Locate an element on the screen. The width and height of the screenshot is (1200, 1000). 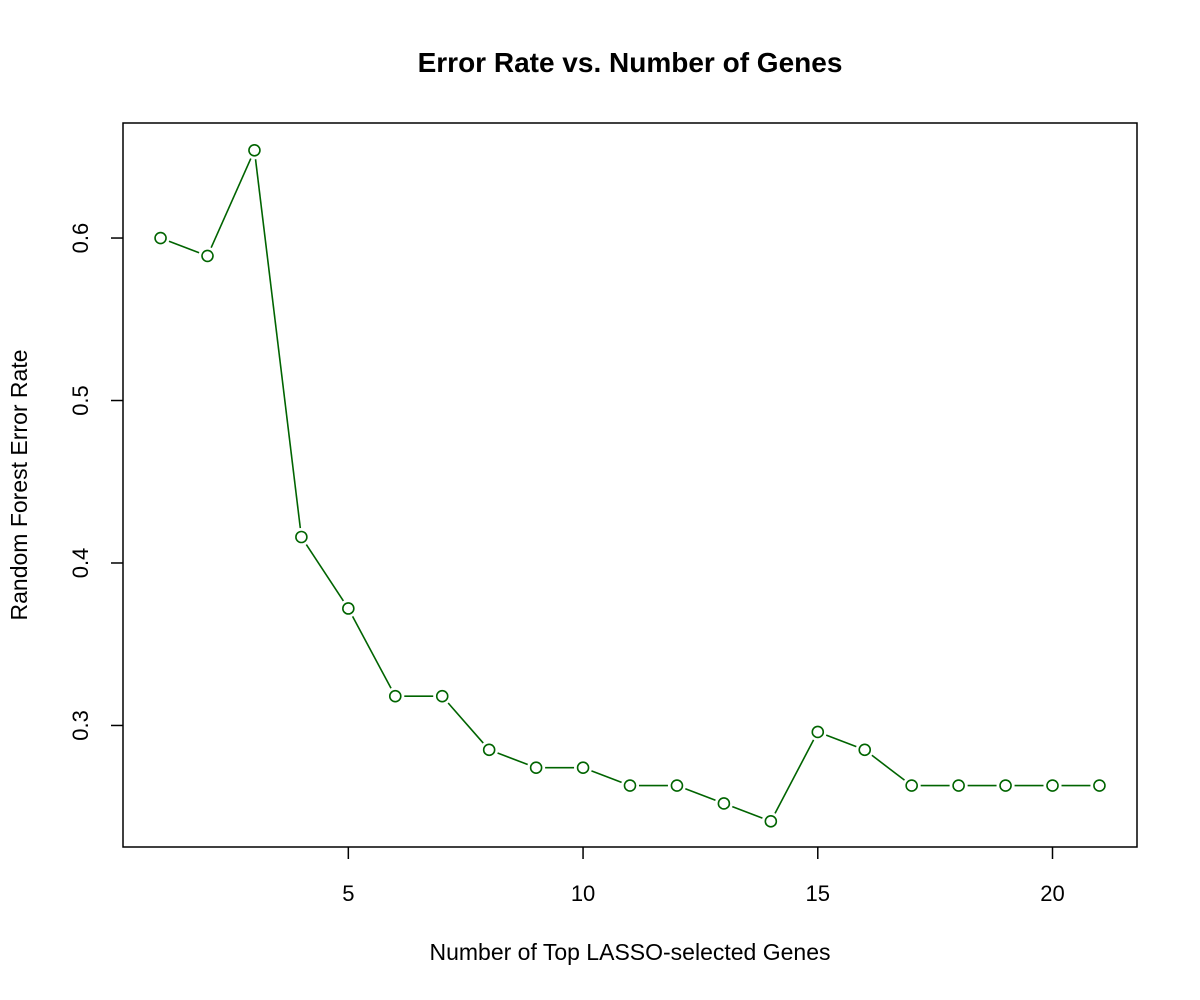
y-tick-label: 0.5 is located at coordinates (80, 400).